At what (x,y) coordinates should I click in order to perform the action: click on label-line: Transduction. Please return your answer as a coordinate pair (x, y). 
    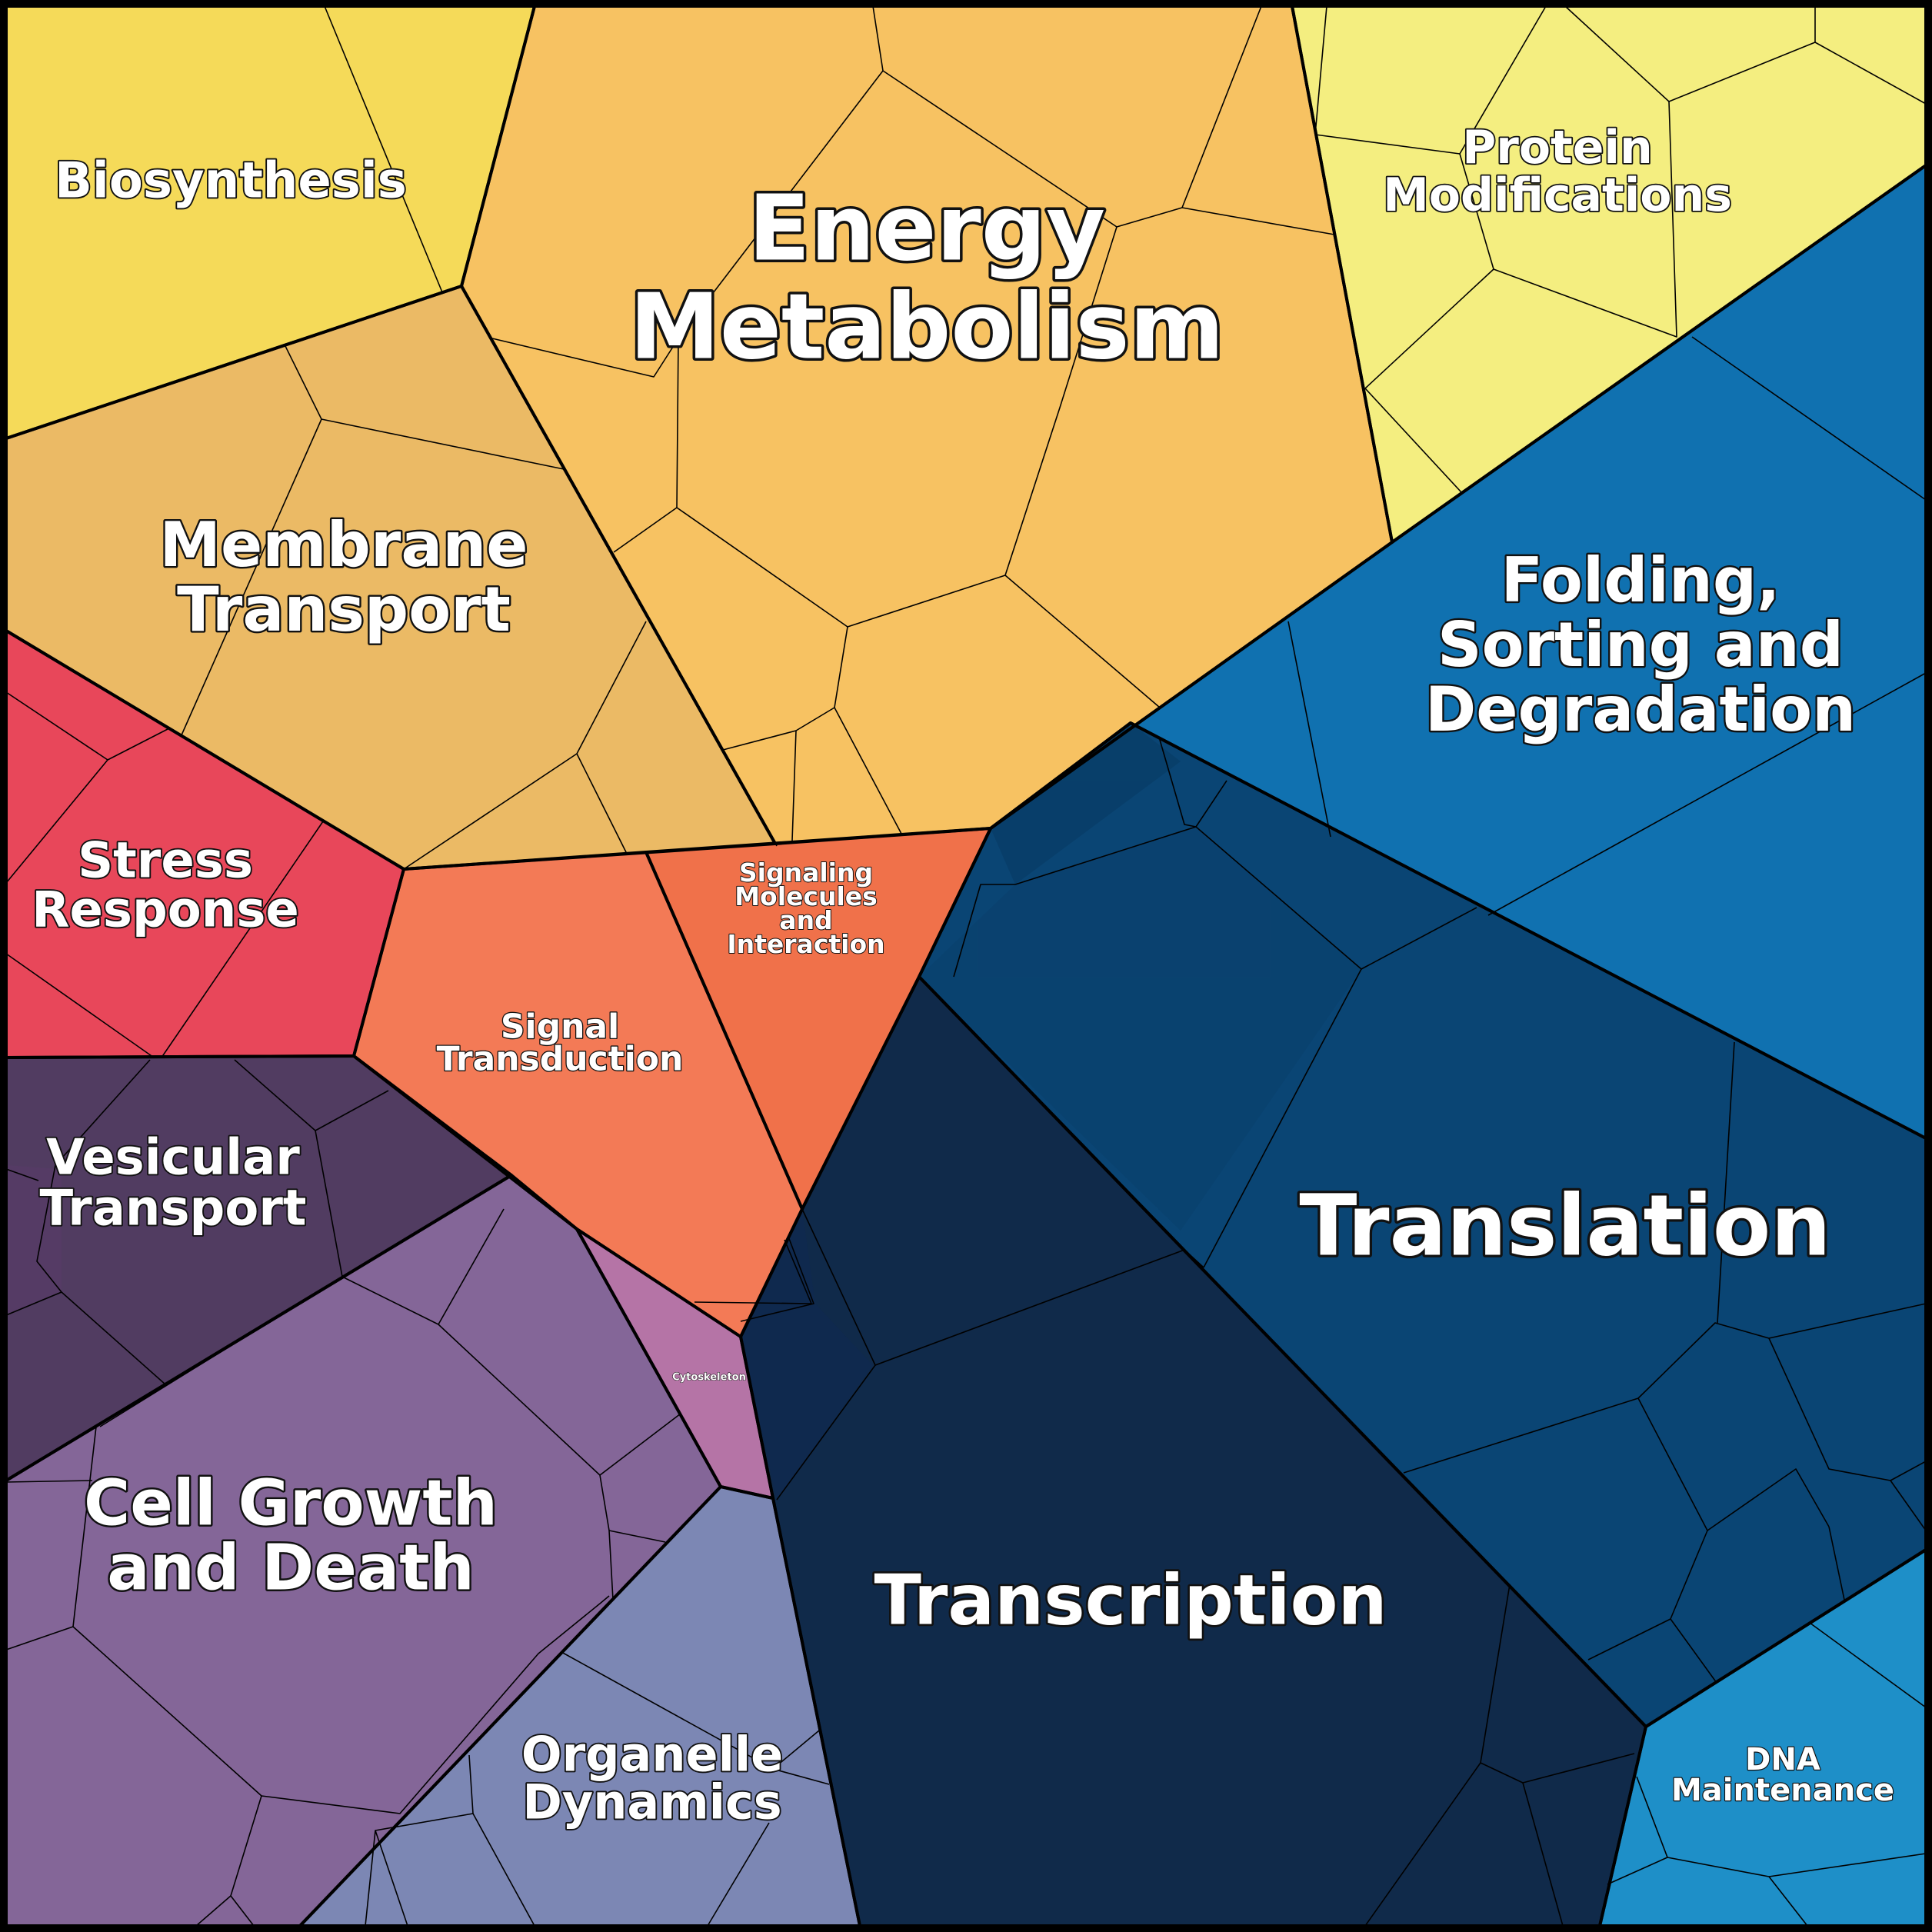
    Looking at the image, I should click on (560, 1058).